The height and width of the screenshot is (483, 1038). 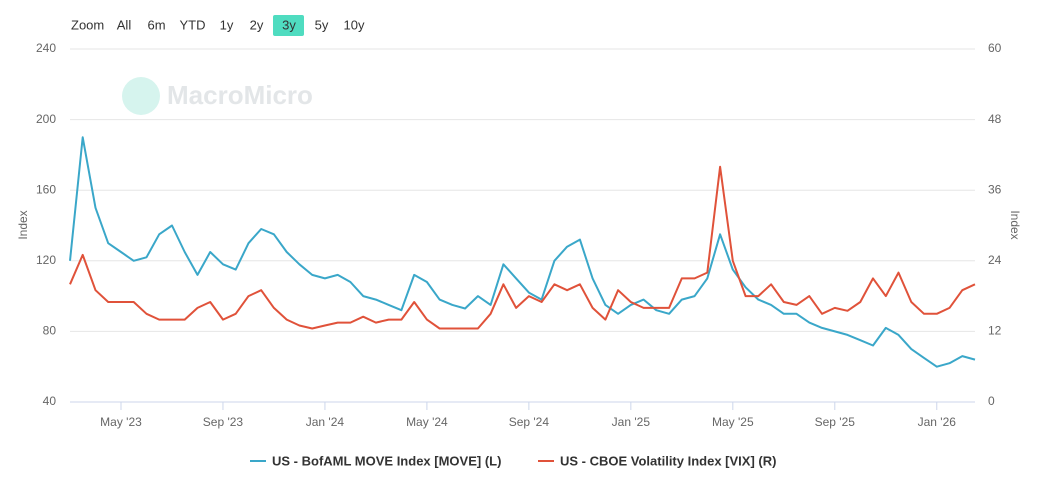 I want to click on y2-tick-label: 60, so click(x=995, y=48).